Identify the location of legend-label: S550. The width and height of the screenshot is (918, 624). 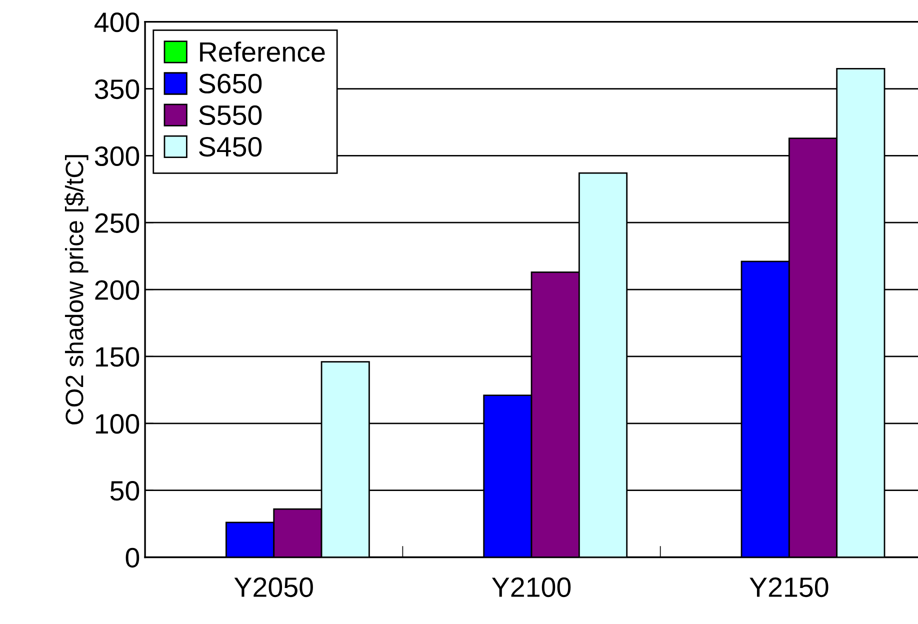
(230, 115).